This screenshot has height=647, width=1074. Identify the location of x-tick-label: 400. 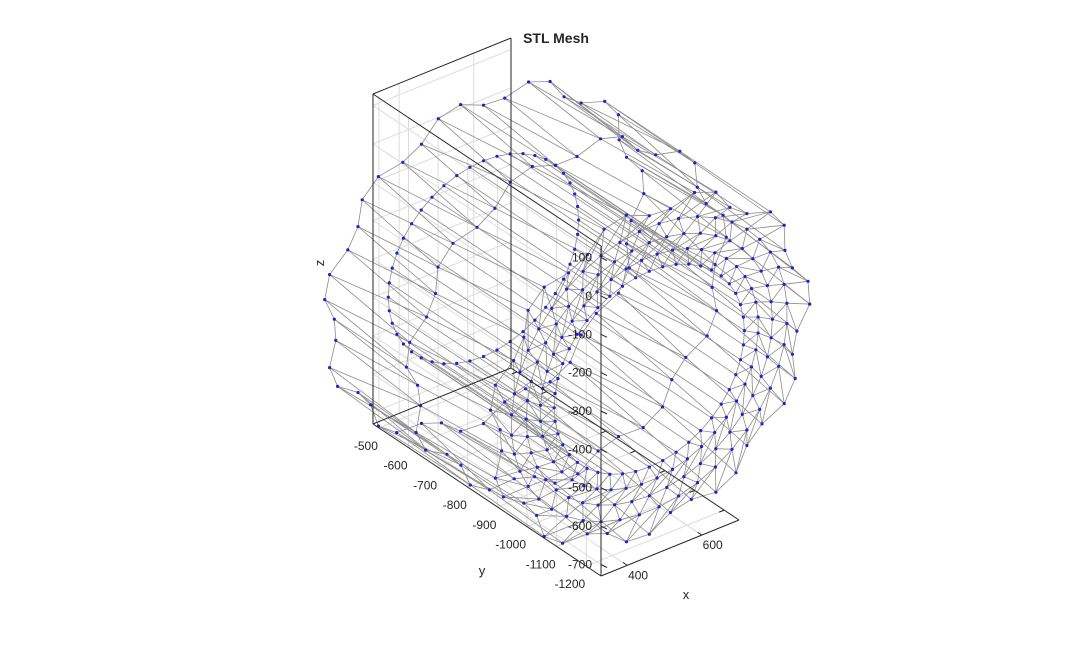
(638, 575).